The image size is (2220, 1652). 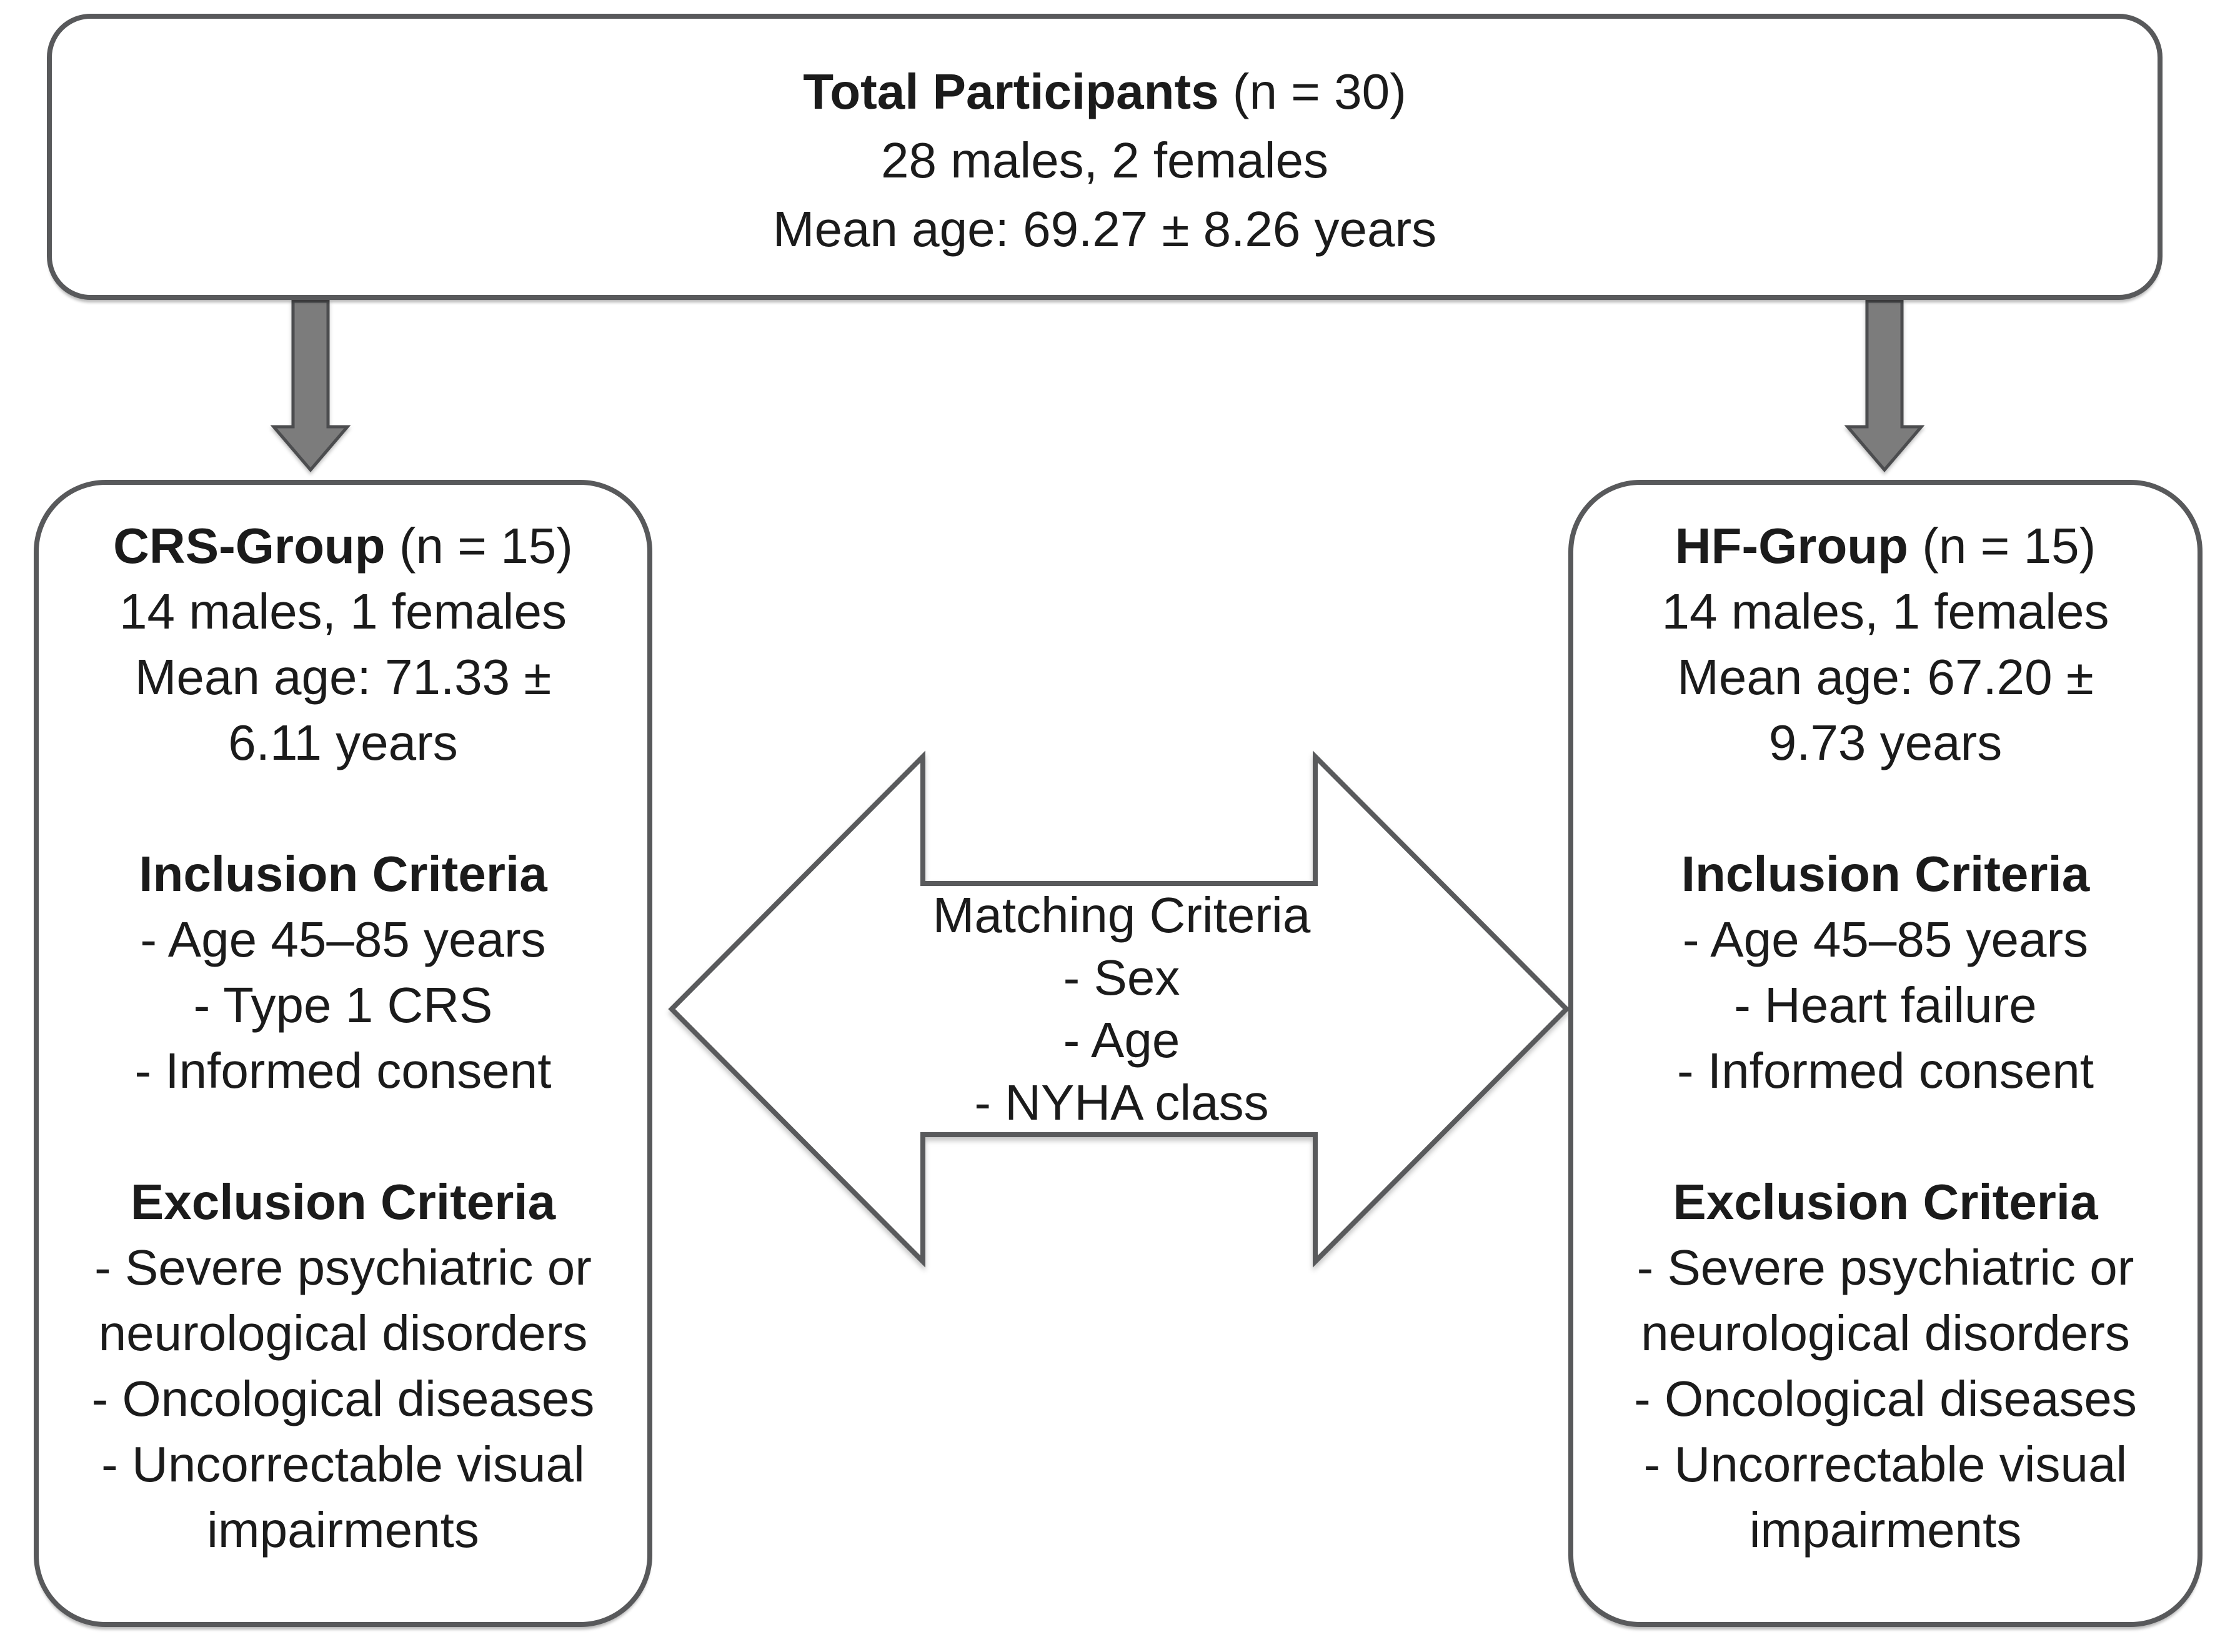 What do you see at coordinates (1885, 939) in the screenshot?
I see `hf-inclusion-item: - Age 45–85 years` at bounding box center [1885, 939].